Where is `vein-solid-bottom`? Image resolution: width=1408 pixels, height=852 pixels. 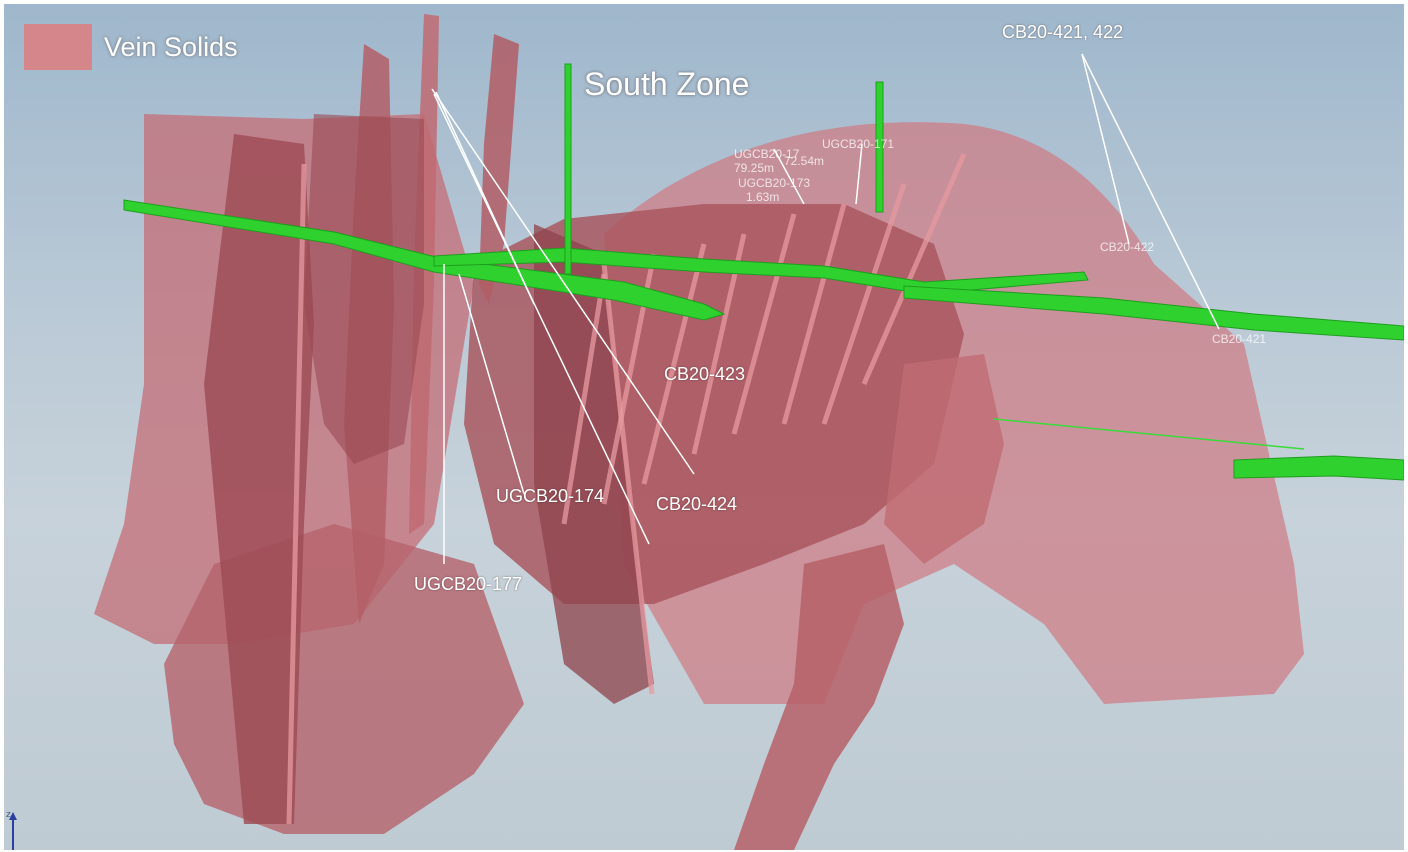
vein-solid-bottom is located at coordinates (344, 679).